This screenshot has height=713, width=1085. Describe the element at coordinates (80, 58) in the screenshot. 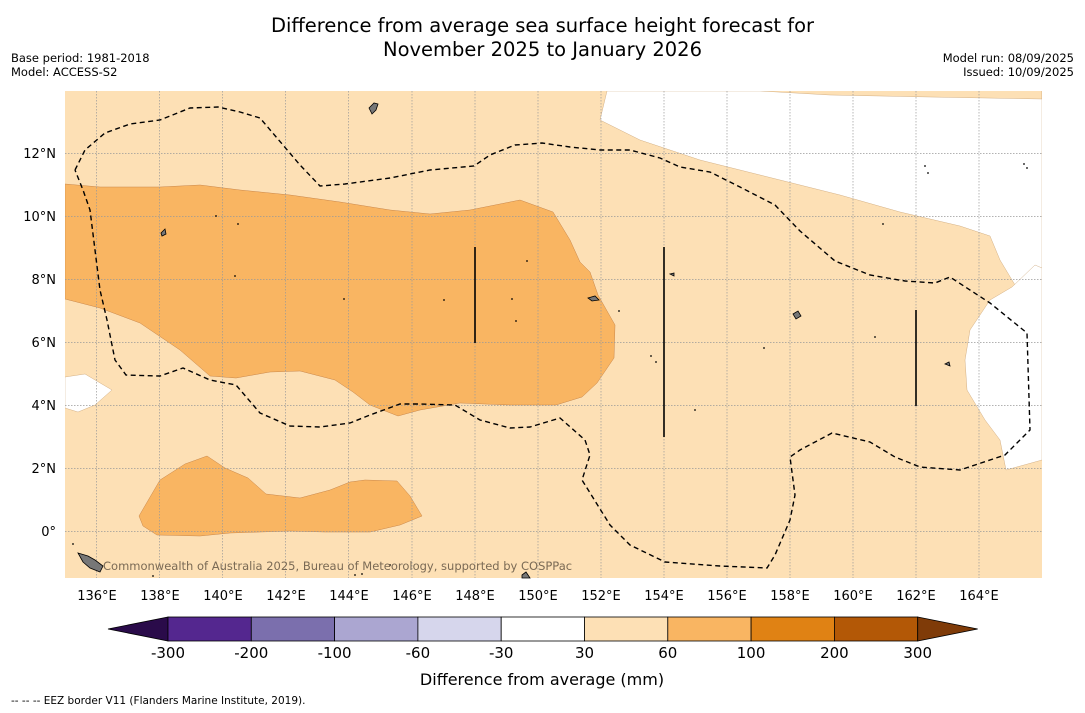

I see `base-period: Base period: 1981-2018` at that location.